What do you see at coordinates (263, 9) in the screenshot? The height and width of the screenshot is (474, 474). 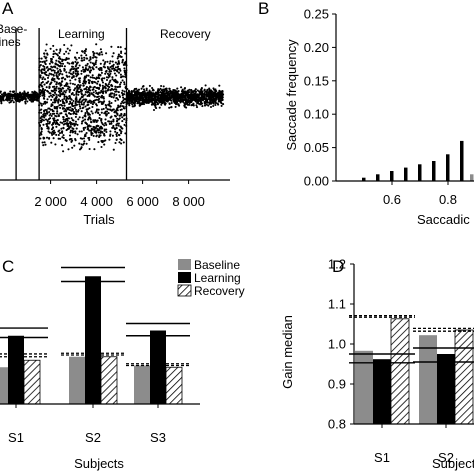 I see `panel-letter-b: B` at bounding box center [263, 9].